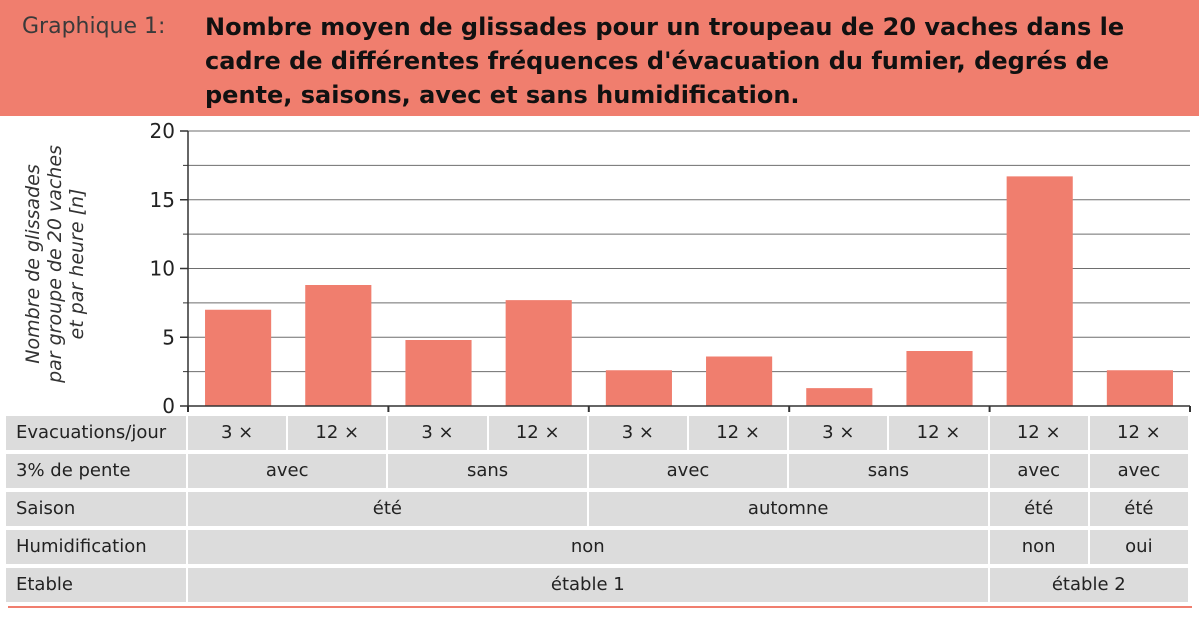  I want to click on table-row-label: Humidification, so click(96, 547).